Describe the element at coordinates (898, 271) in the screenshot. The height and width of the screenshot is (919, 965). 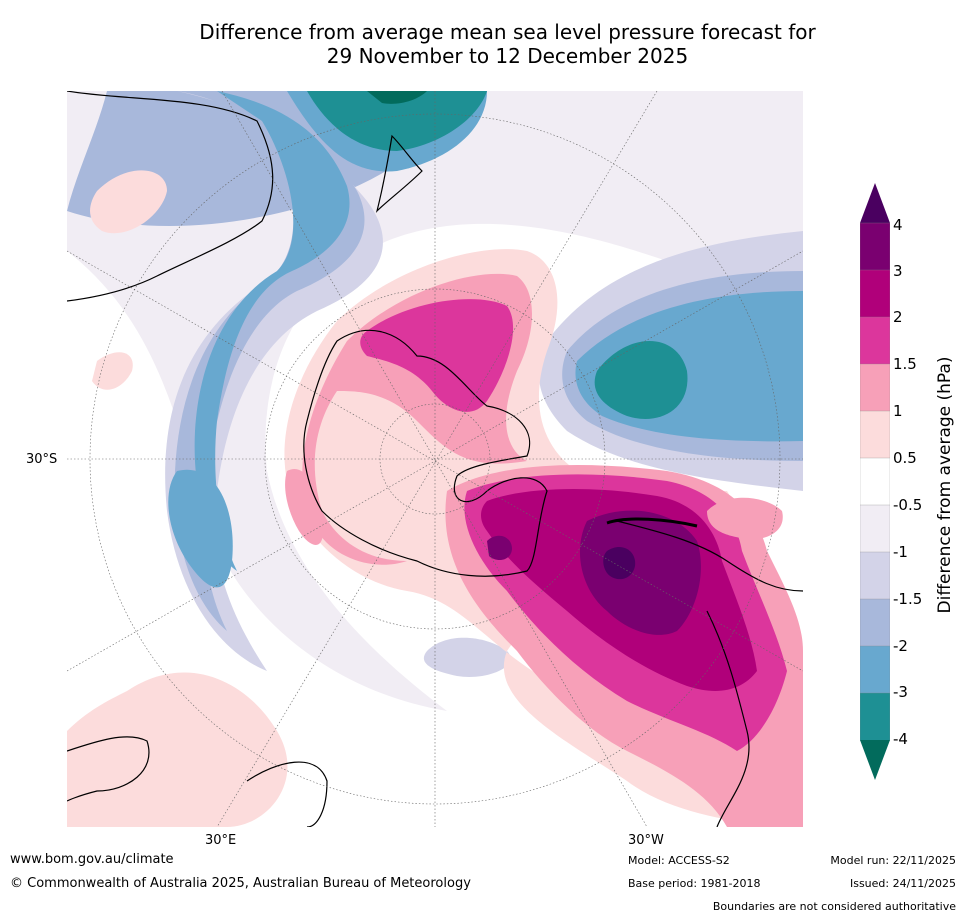
I see `colorbar-tick: 3` at that location.